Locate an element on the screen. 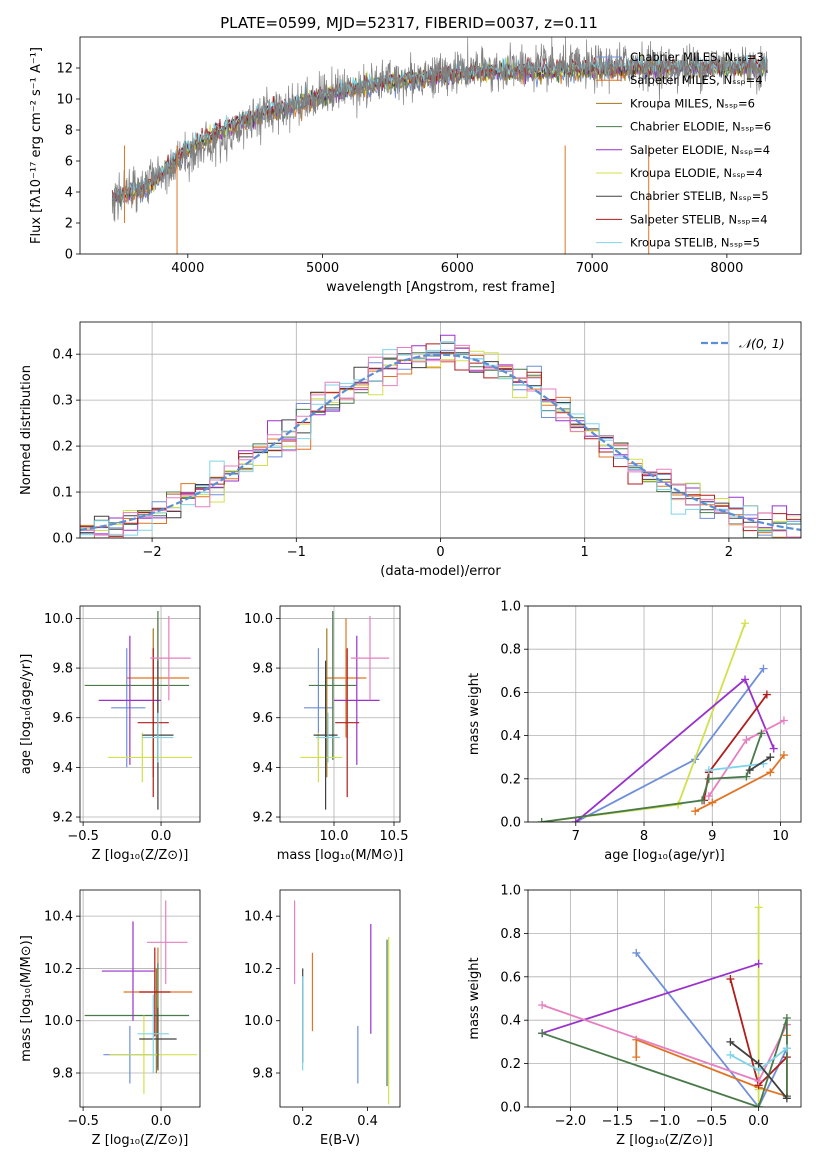  y-axis-label: age [log₁₀(age/yr)] is located at coordinates (26, 714).